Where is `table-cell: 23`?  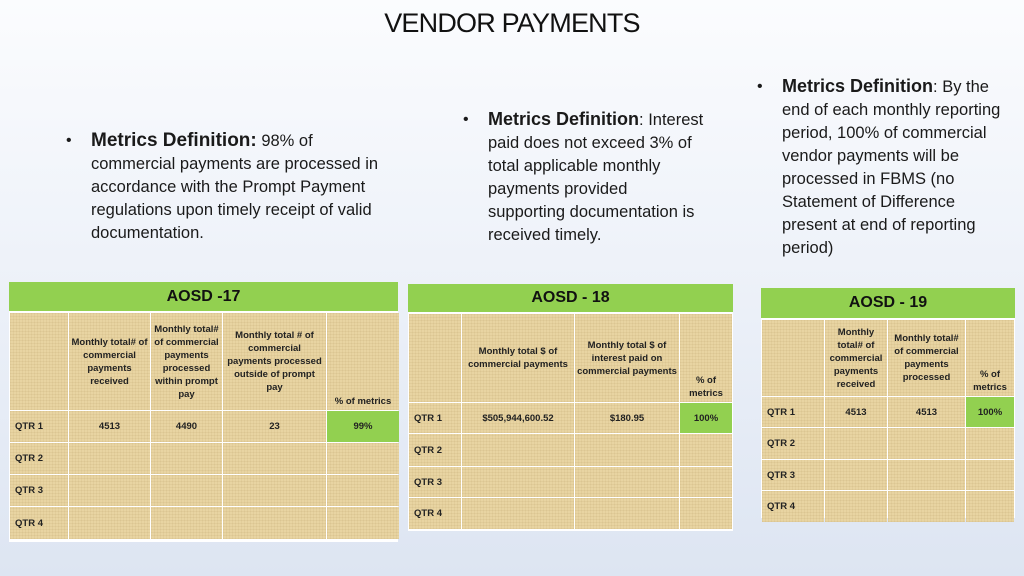
table-cell: 23 is located at coordinates (274, 426).